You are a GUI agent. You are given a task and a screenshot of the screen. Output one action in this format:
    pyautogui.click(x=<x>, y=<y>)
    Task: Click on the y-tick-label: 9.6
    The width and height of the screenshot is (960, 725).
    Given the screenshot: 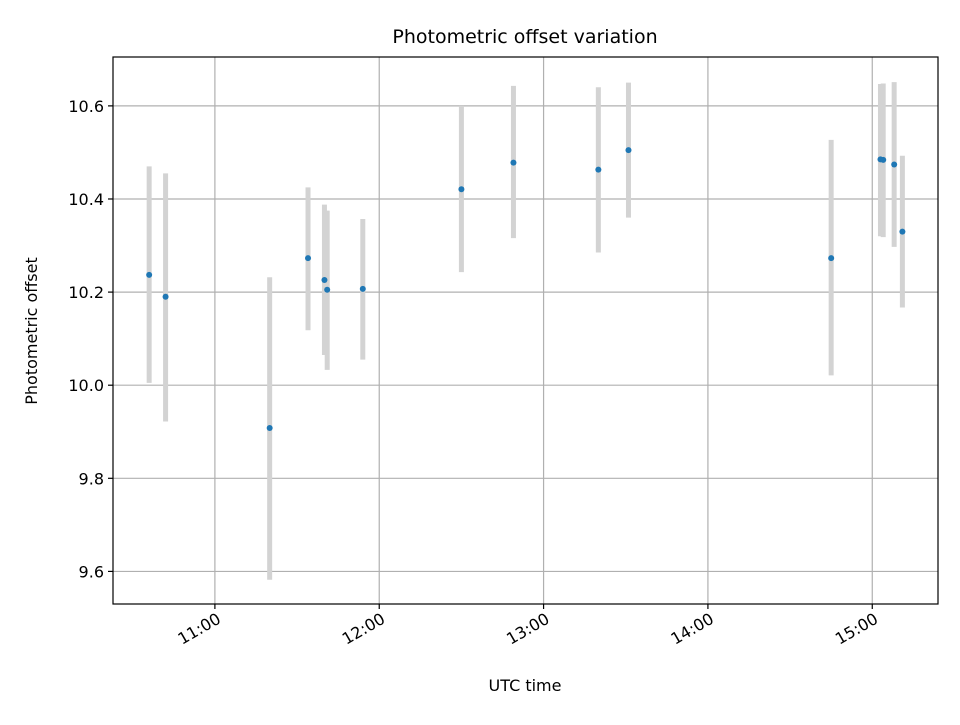 What is the action you would take?
    pyautogui.click(x=91, y=571)
    